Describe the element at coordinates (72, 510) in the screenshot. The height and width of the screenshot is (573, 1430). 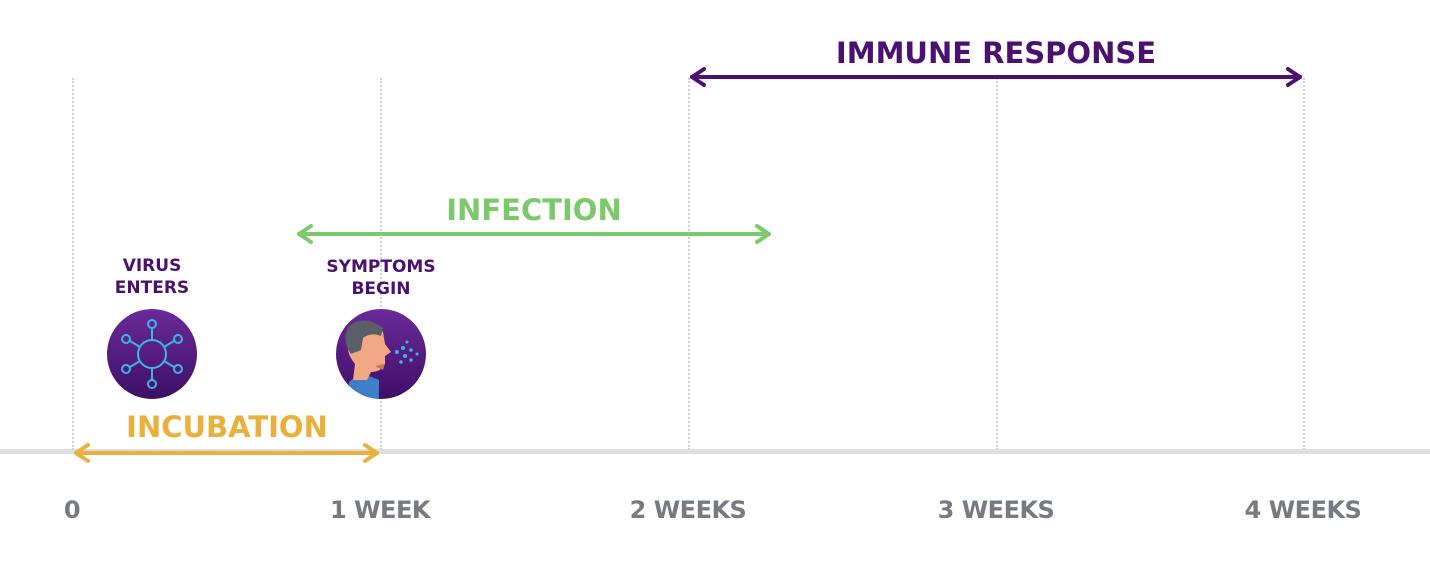
I see `tick-label-0: 0` at that location.